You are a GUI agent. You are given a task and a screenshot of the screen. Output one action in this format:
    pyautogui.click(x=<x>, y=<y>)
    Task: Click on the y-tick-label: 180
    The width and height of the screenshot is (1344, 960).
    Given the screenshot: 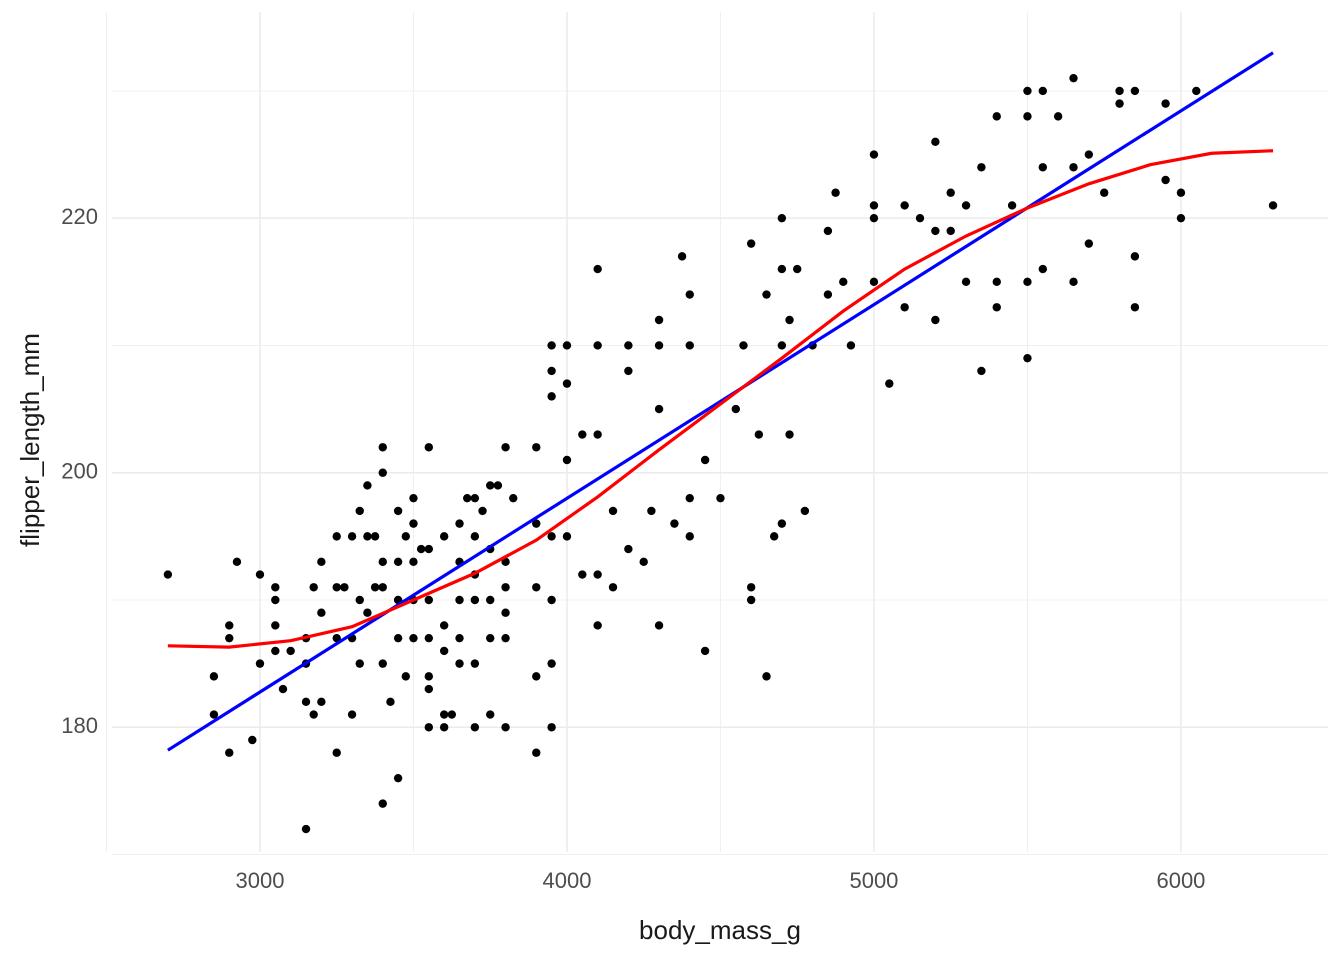 What is the action you would take?
    pyautogui.click(x=79, y=725)
    